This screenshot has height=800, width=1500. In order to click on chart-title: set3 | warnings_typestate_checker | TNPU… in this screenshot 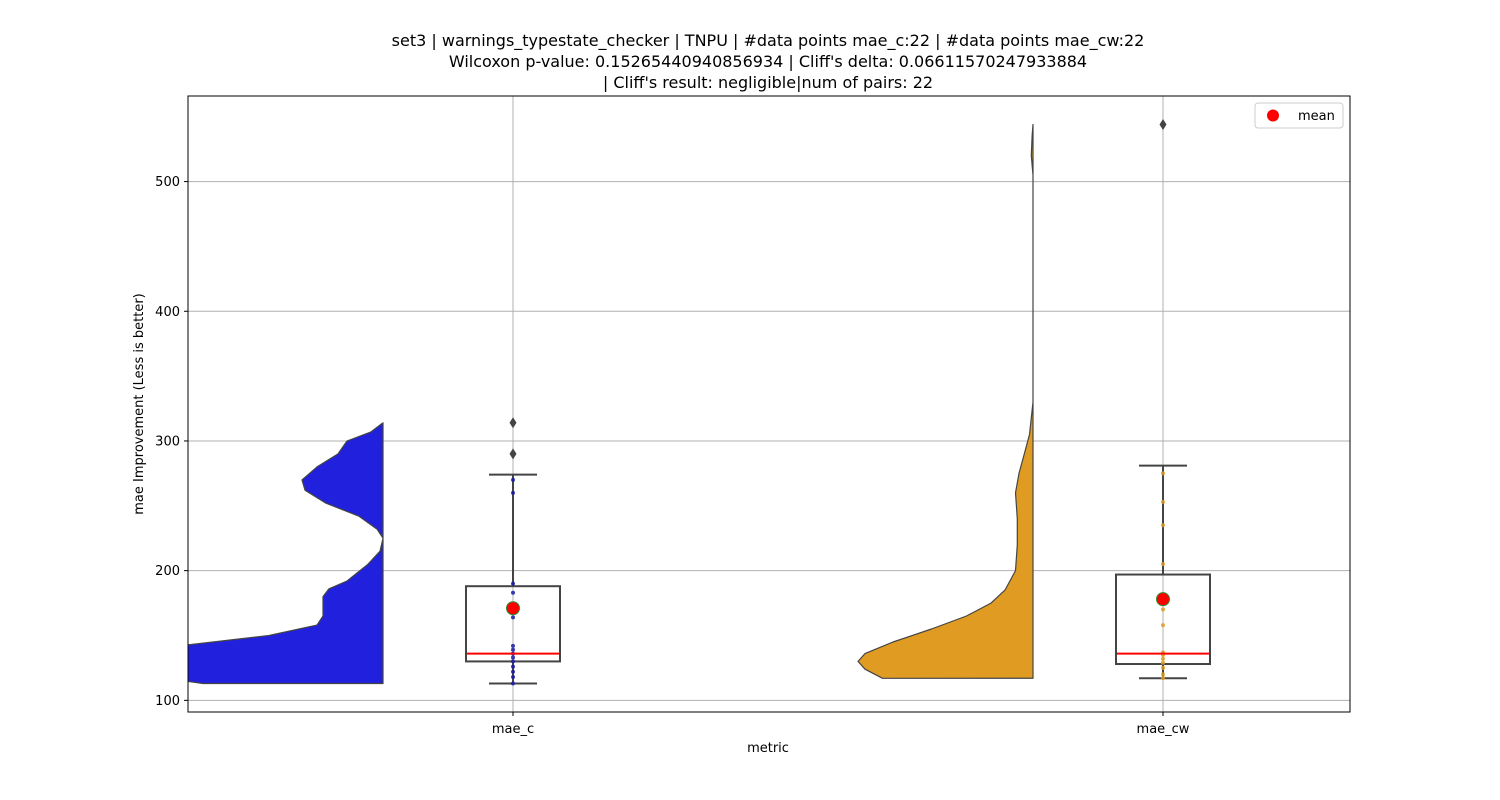, I will do `click(768, 61)`.